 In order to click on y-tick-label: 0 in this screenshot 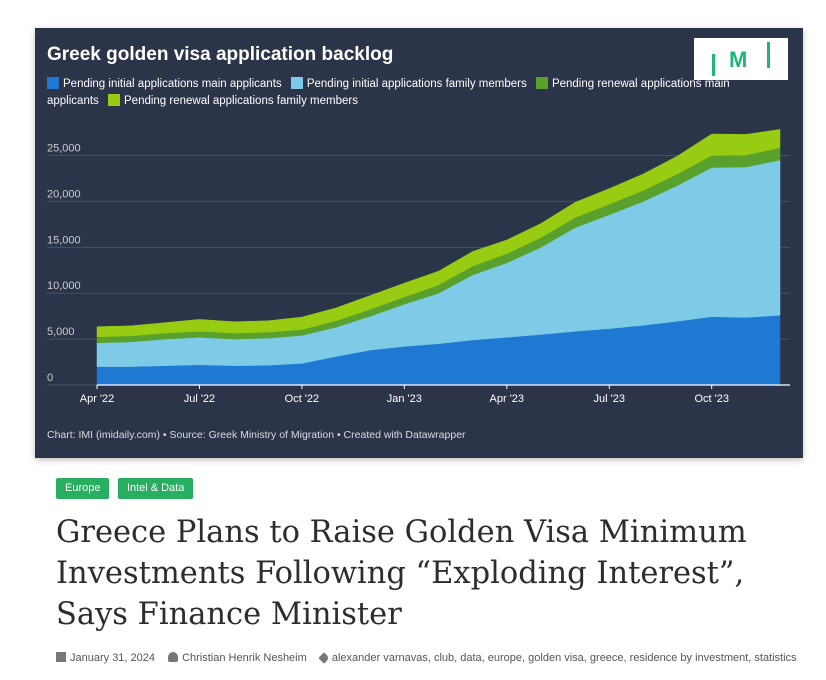, I will do `click(50, 378)`.